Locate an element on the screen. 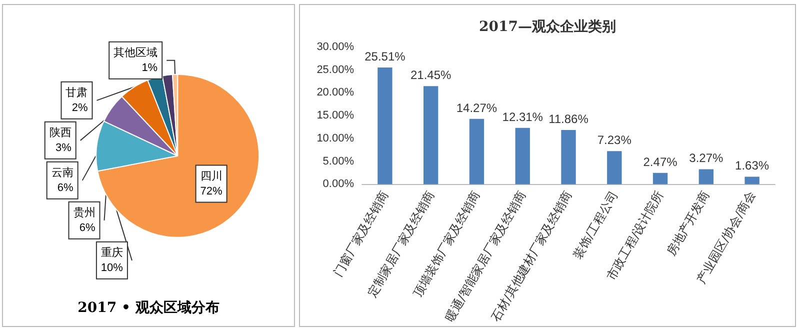 The image size is (800, 333). data-label: 10% is located at coordinates (112, 268).